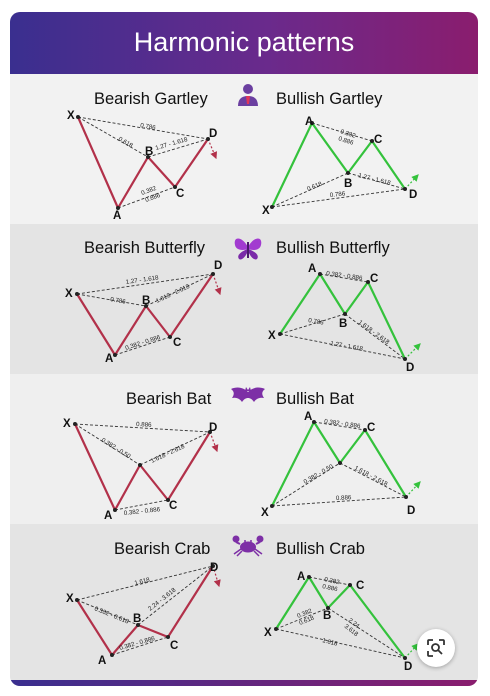  What do you see at coordinates (248, 546) in the screenshot?
I see `crab-icon` at bounding box center [248, 546].